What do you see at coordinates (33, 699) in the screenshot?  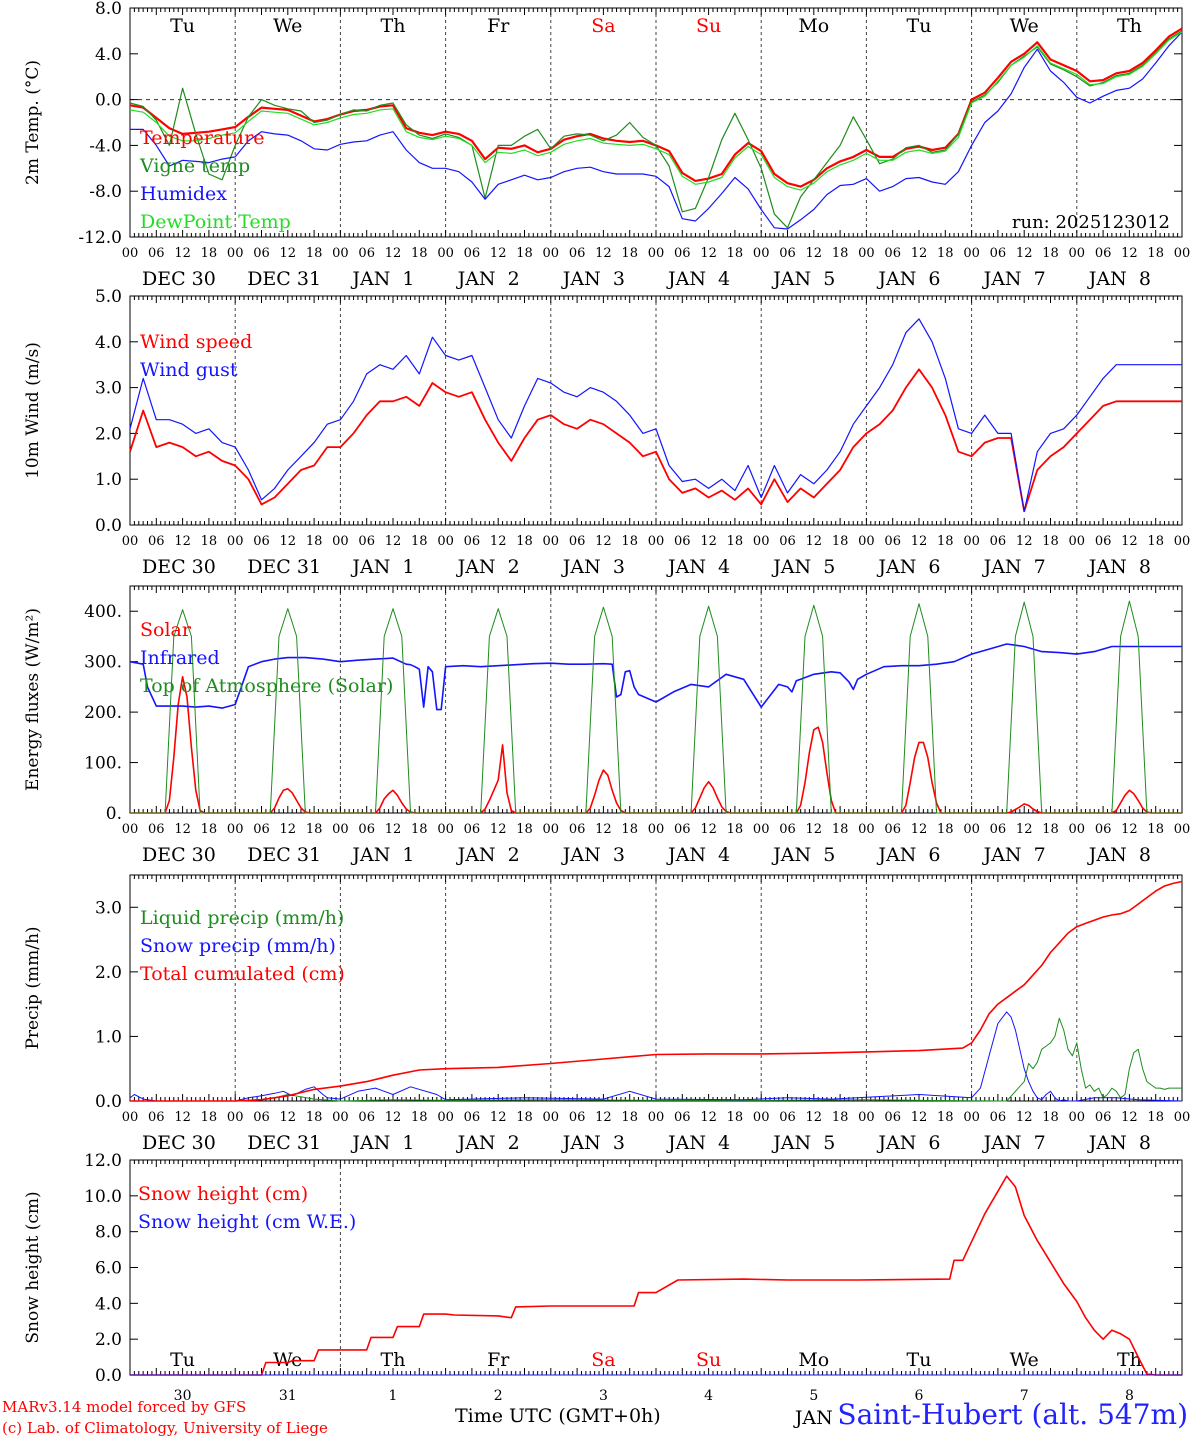 I see `y-axis-title: Energy fluxes (W/m²)` at bounding box center [33, 699].